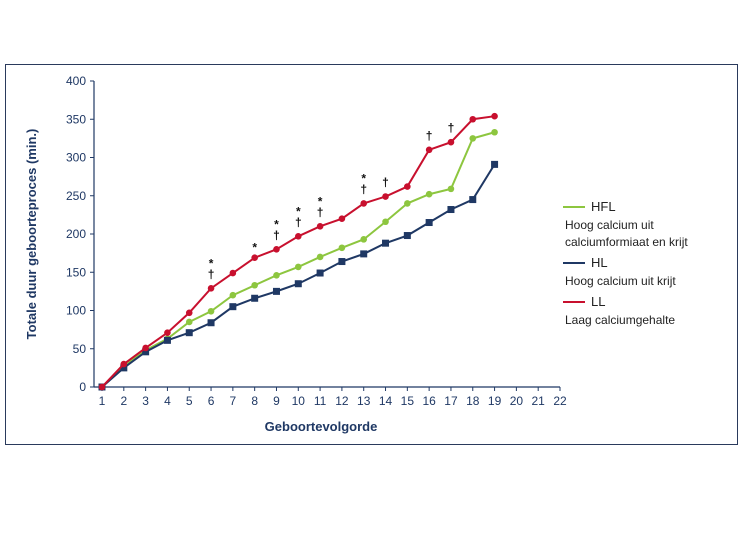 The image size is (744, 542). Describe the element at coordinates (321, 426) in the screenshot. I see `x-axis-title: Geboortevolgorde` at that location.